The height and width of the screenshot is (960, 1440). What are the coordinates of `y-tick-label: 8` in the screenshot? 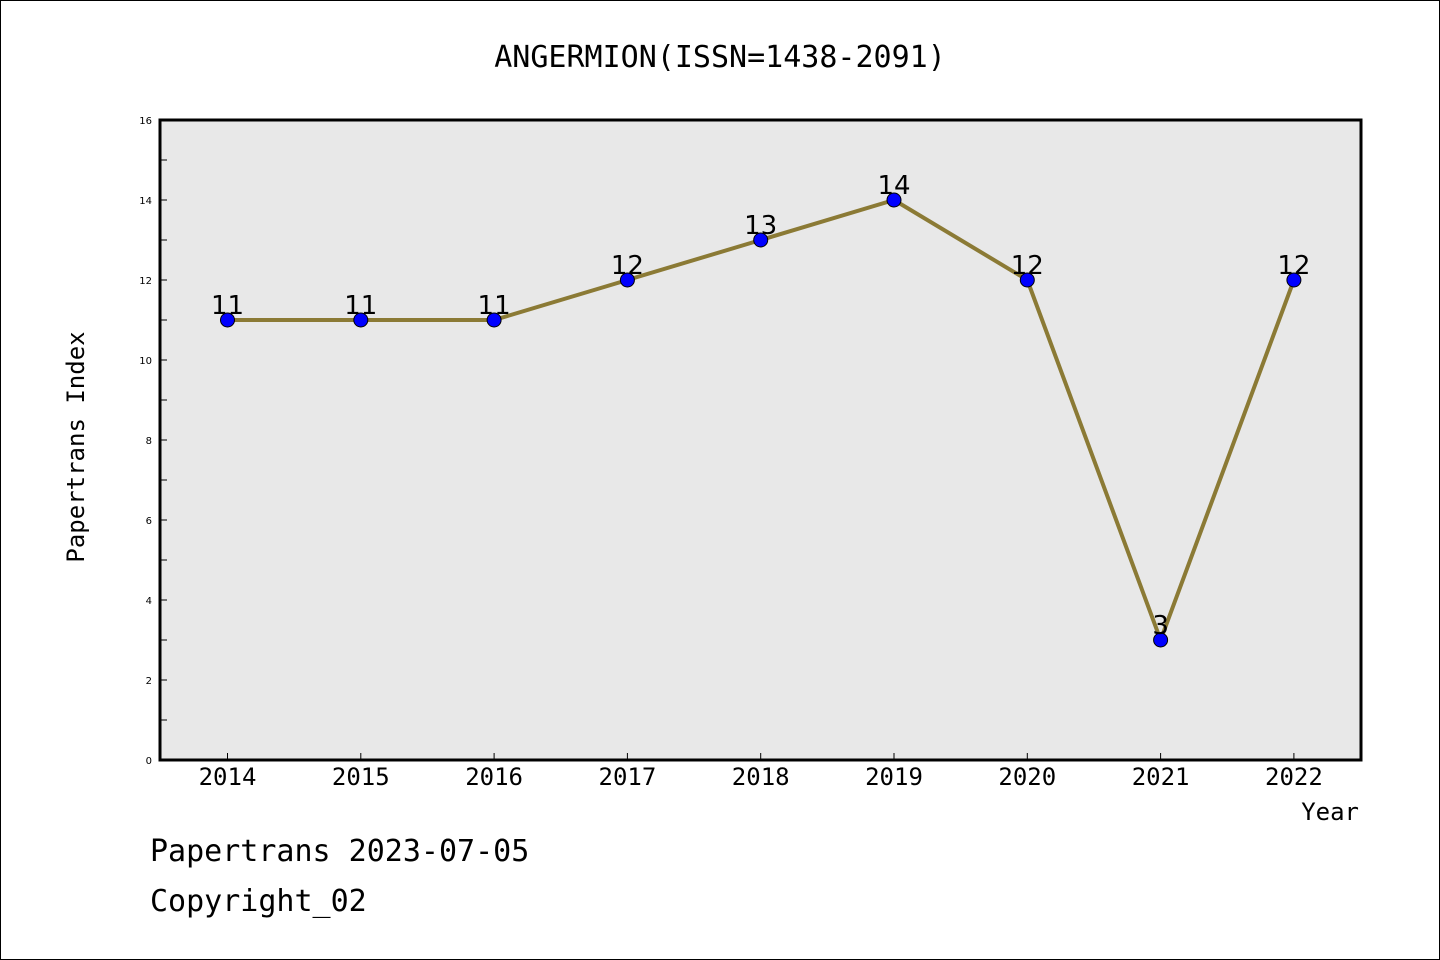 It's located at (149, 441).